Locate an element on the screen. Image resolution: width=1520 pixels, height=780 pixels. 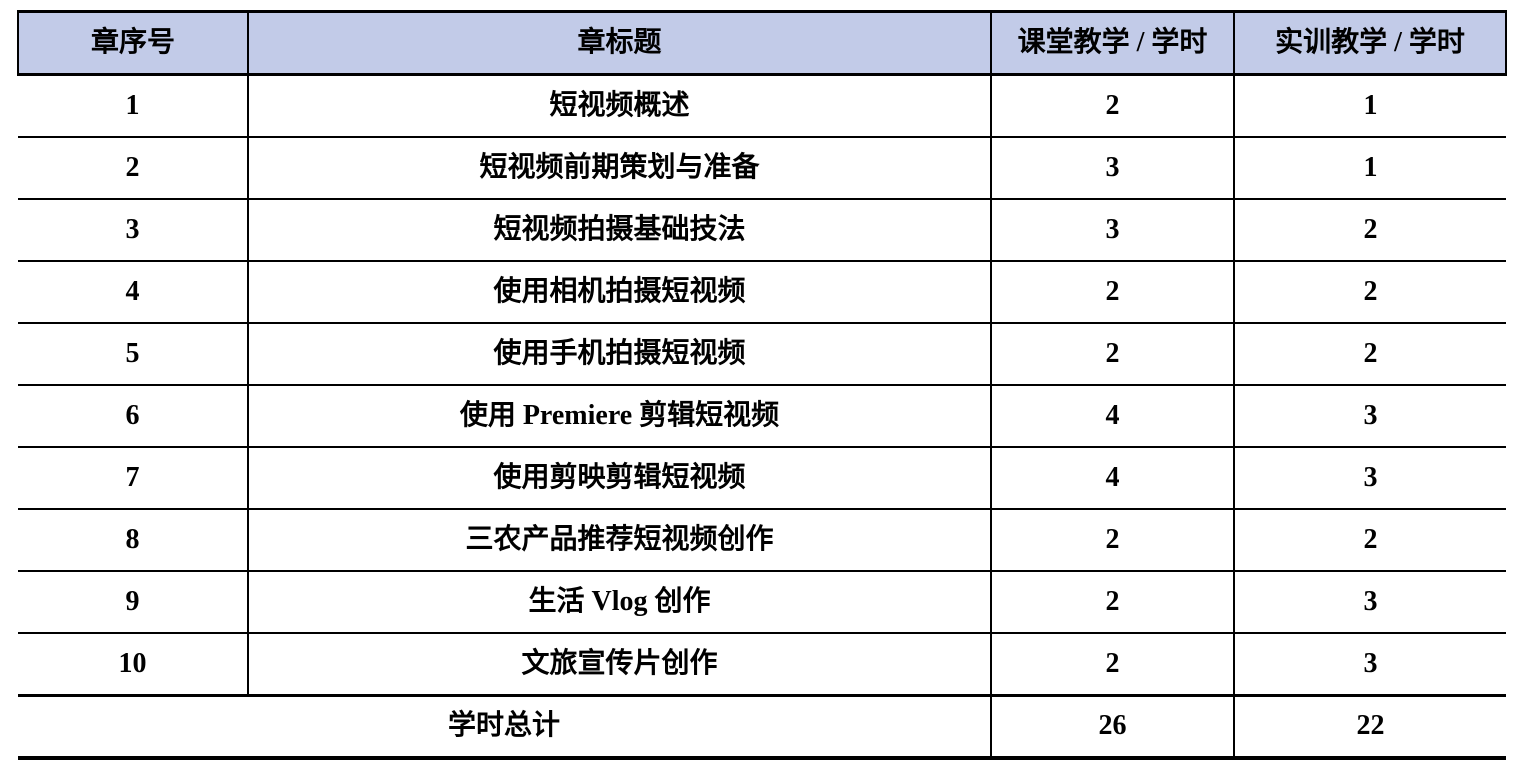
table-row: 5 使用手机拍摄短视频 2 2 is located at coordinates (762, 354).